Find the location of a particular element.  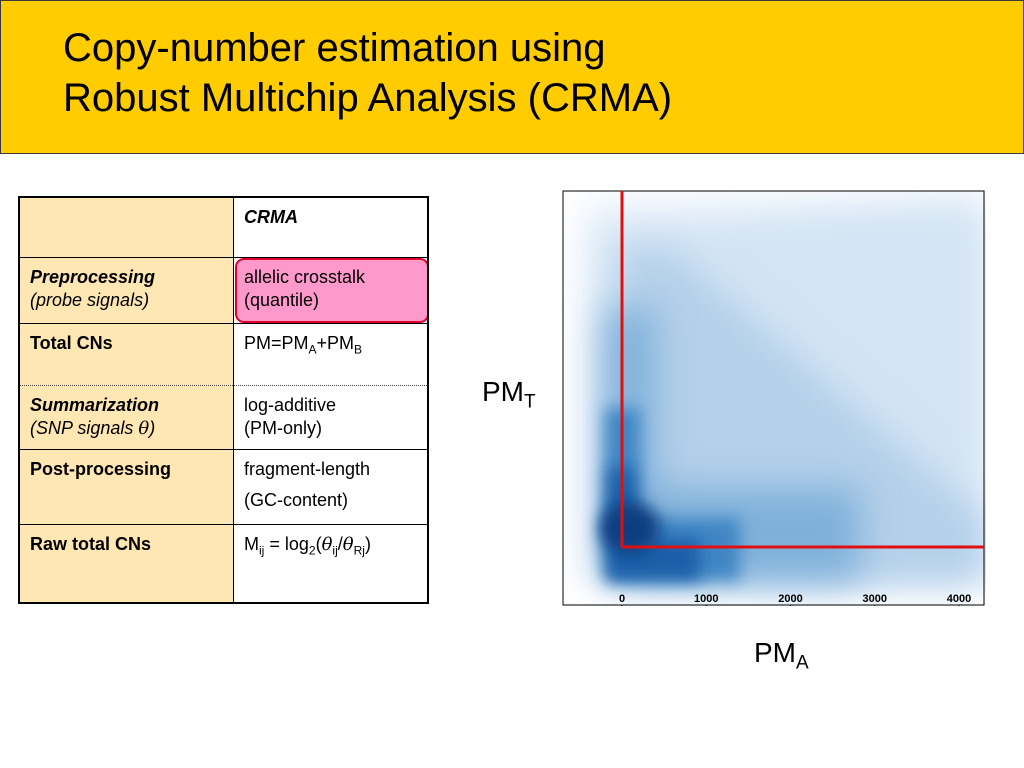

row-value-cell: PM=PMA+PMB is located at coordinates (331, 353).